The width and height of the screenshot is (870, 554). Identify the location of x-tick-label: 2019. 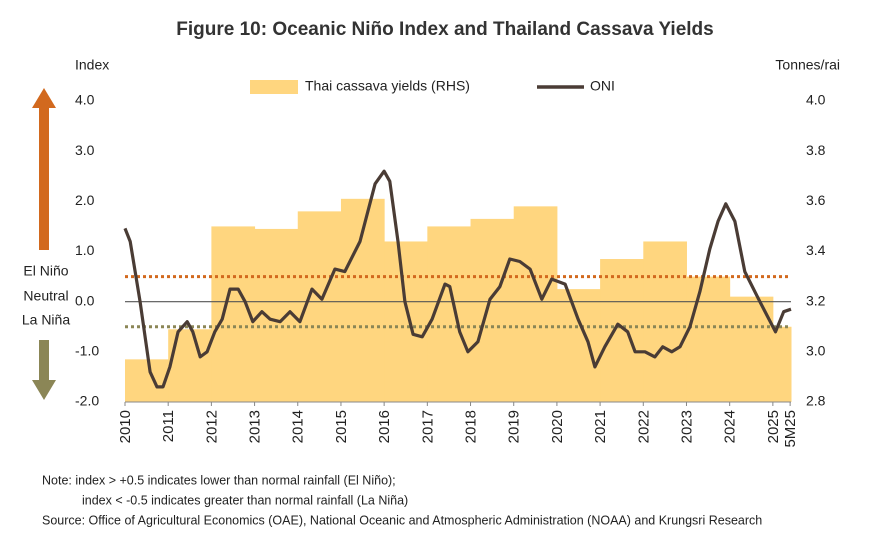
(514, 426).